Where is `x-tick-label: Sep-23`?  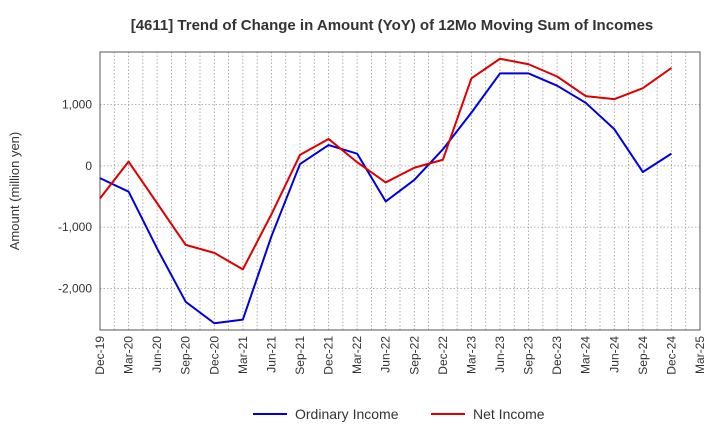
x-tick-label: Sep-23 is located at coordinates (529, 355).